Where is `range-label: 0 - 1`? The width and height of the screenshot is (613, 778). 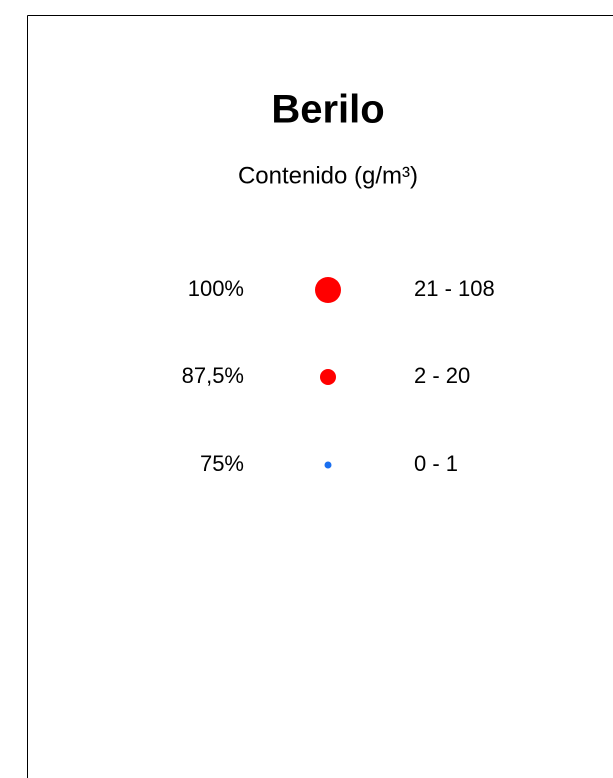
range-label: 0 - 1 is located at coordinates (436, 463).